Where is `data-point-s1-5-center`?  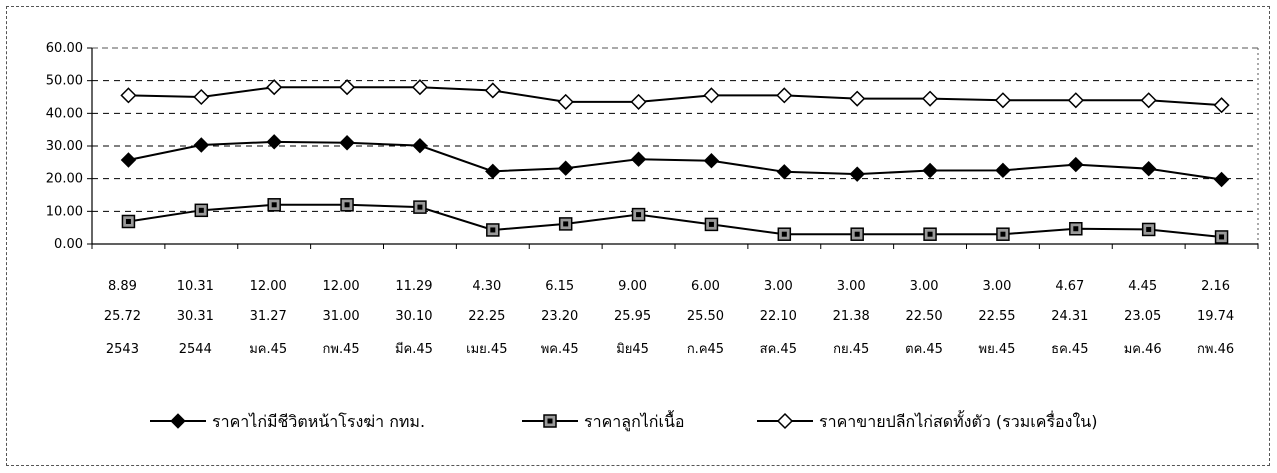
data-point-s1-5-center is located at coordinates (493, 230).